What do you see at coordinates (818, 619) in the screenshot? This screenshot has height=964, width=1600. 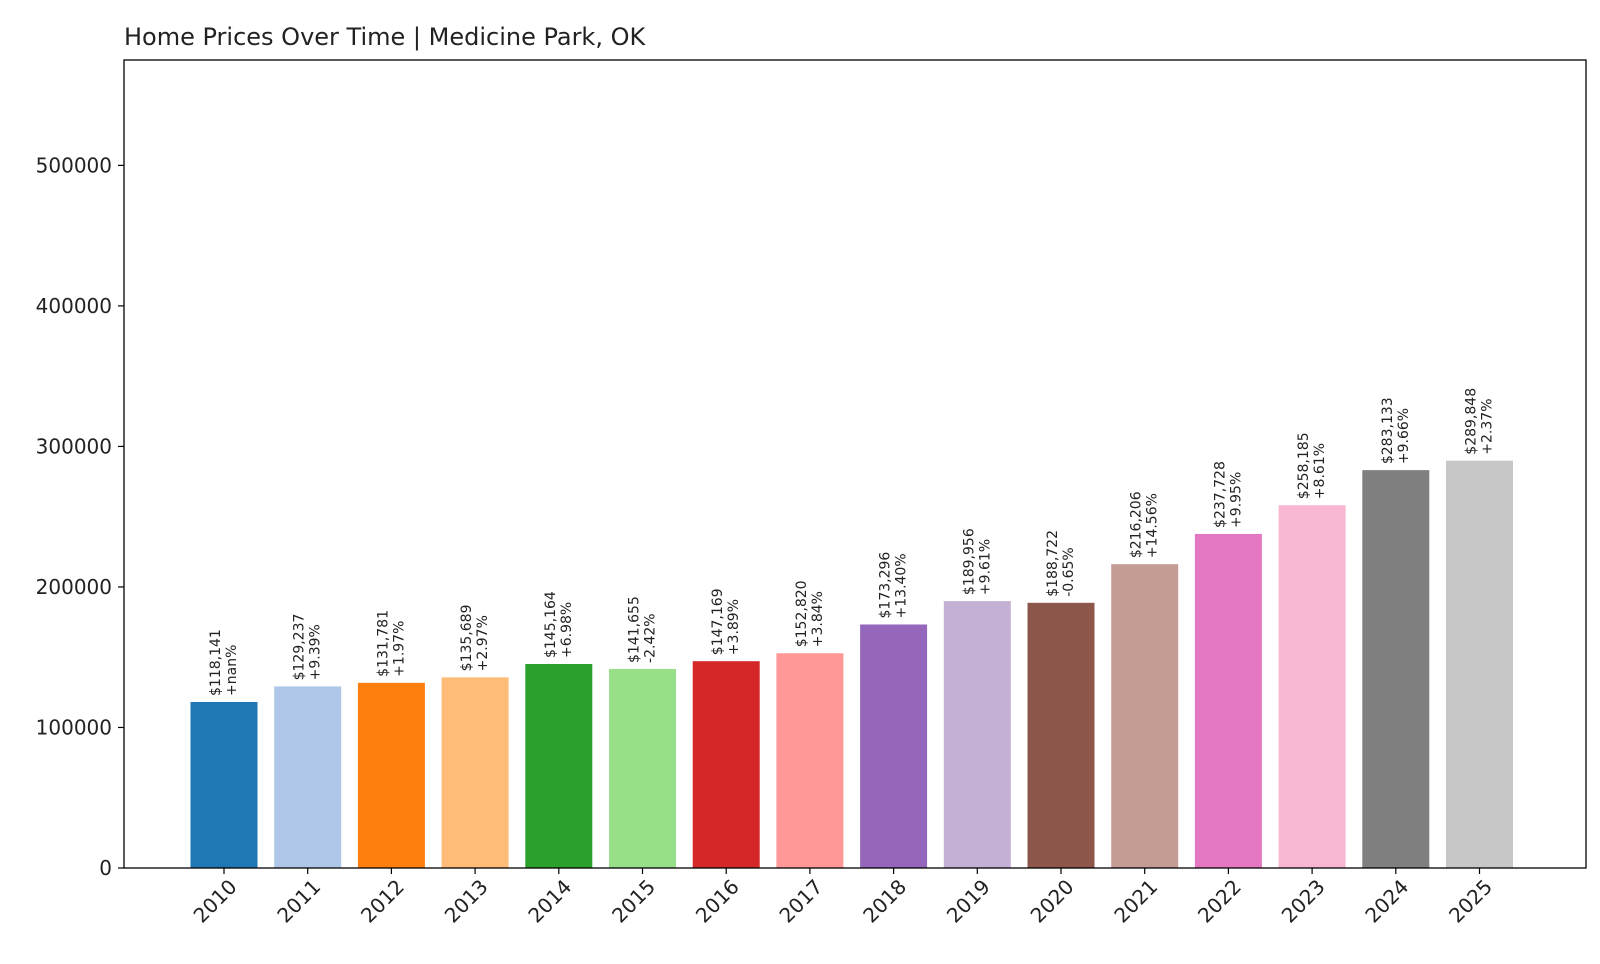 I see `change-label: +3.84%` at bounding box center [818, 619].